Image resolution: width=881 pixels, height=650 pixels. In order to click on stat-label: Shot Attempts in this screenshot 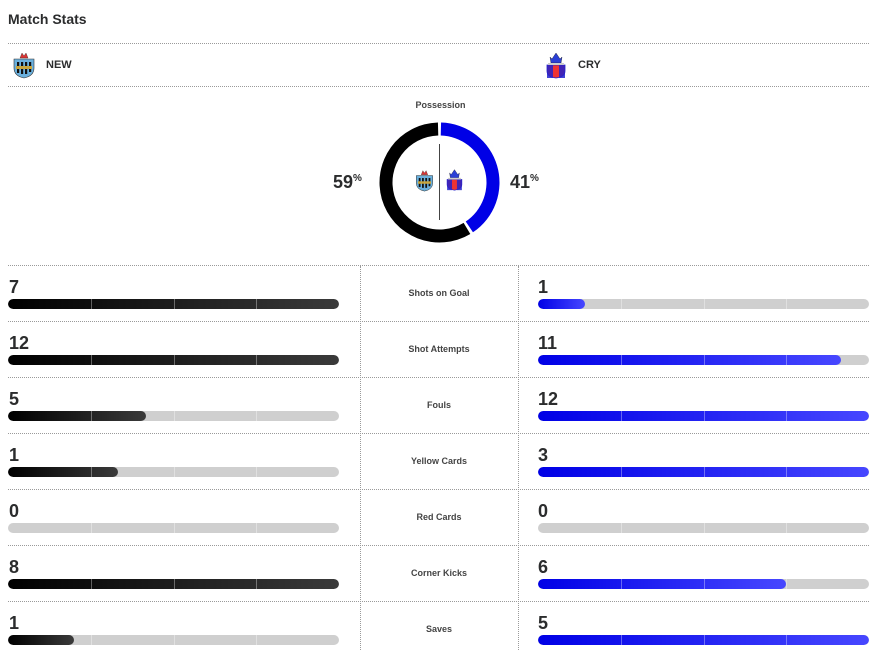, I will do `click(439, 349)`.